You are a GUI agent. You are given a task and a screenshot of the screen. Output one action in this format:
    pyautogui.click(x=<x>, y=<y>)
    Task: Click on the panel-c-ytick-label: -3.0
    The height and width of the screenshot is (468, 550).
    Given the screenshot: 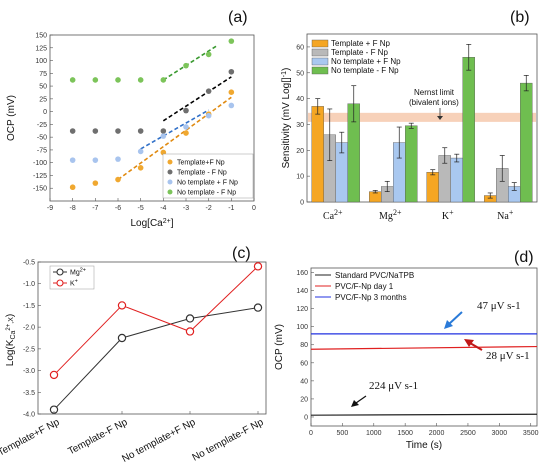 What is the action you would take?
    pyautogui.click(x=29, y=371)
    